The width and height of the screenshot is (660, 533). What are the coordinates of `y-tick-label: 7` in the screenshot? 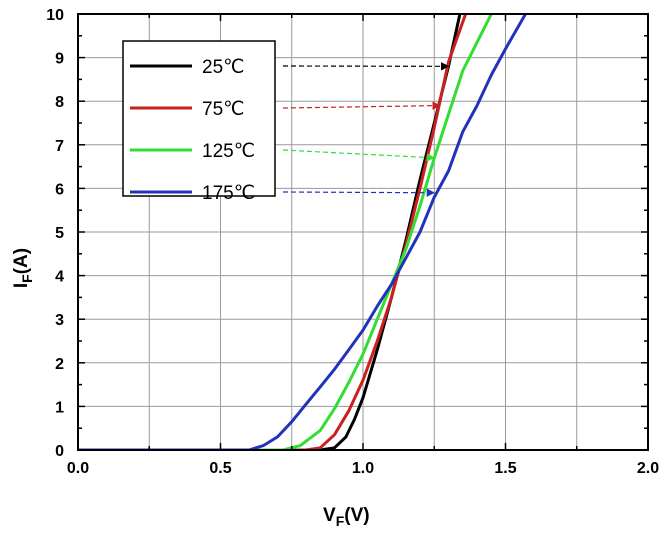 It's located at (59, 146).